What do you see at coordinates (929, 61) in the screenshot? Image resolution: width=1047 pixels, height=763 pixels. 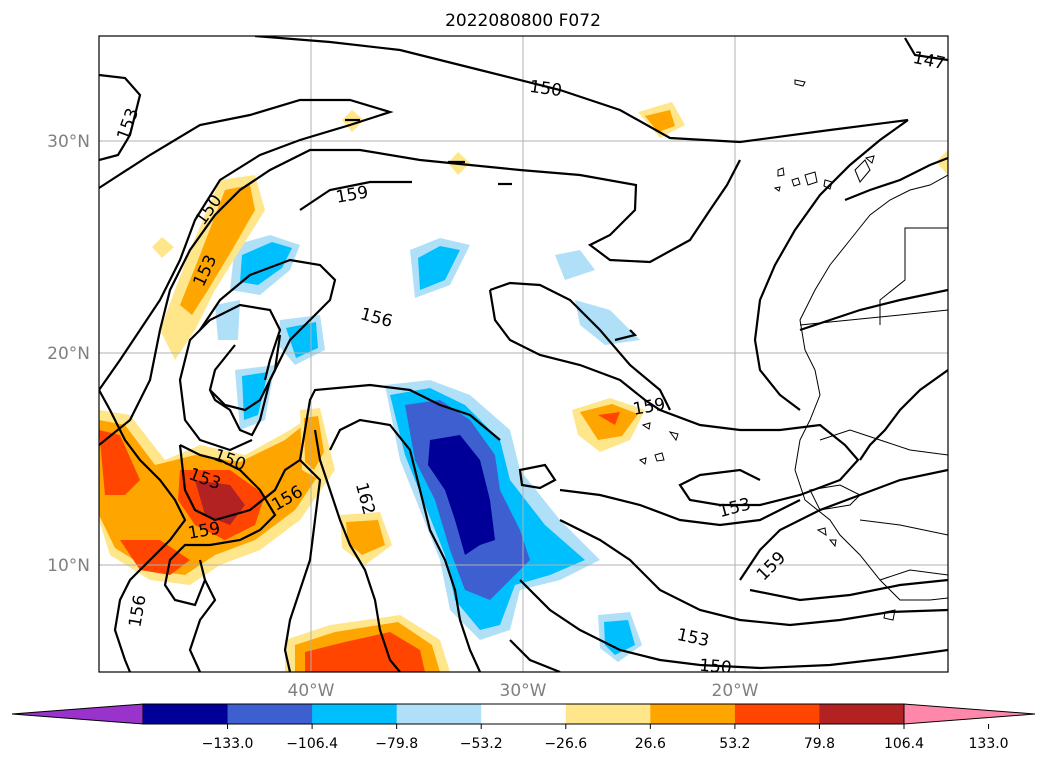 I see `contour-label: 147` at bounding box center [929, 61].